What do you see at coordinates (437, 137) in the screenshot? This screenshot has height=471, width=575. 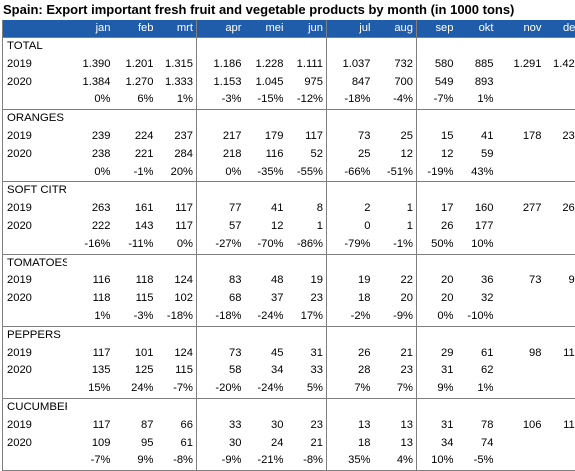 I see `value-cell: 15` at bounding box center [437, 137].